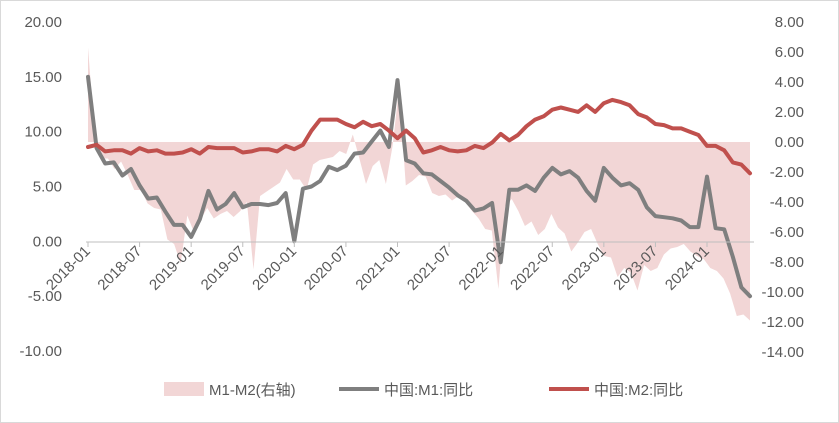  What do you see at coordinates (787, 172) in the screenshot?
I see `right-y-tick-label: -2.00` at bounding box center [787, 172].